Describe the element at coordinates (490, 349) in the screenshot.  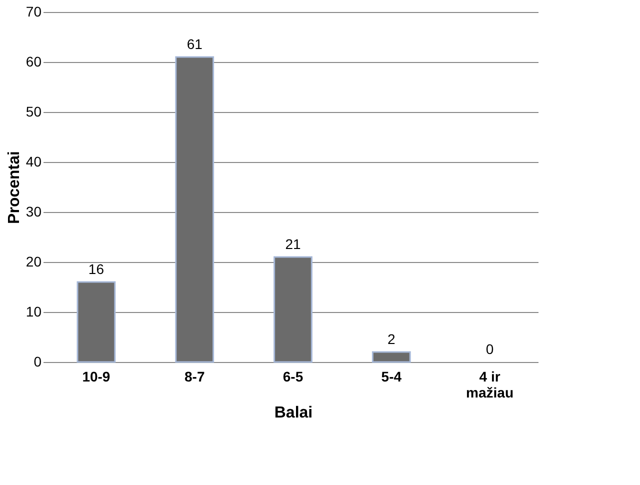
I see `data-label: 0` at that location.